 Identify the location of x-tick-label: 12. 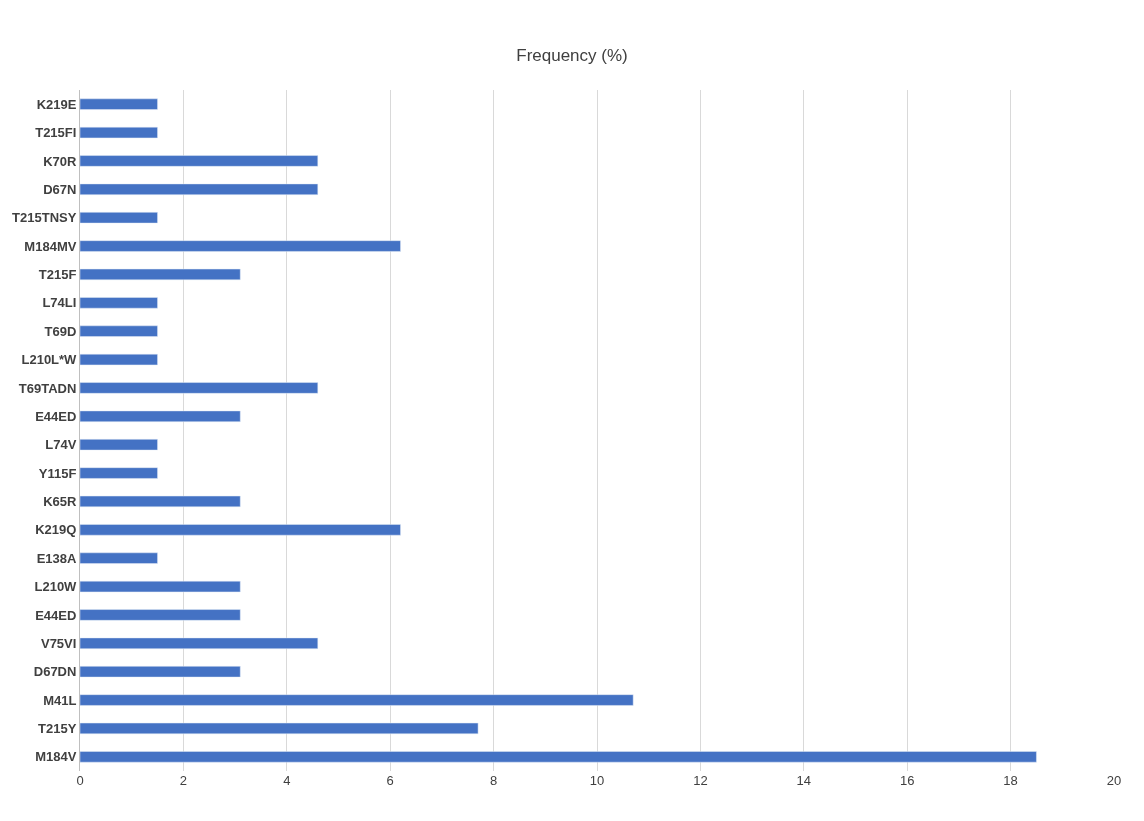
(700, 780).